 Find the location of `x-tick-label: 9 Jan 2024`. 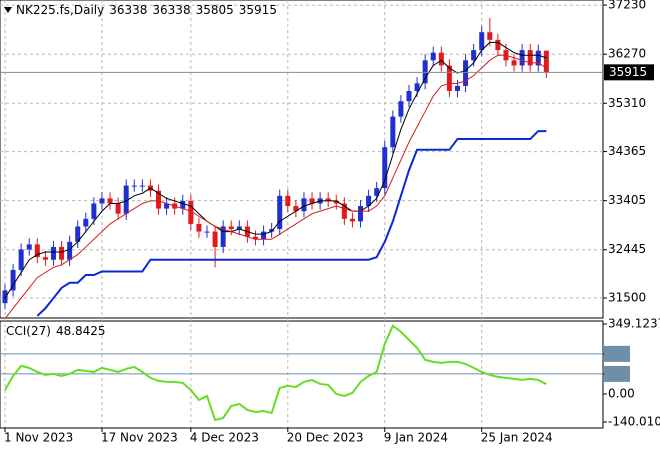

x-tick-label: 9 Jan 2024 is located at coordinates (416, 438).